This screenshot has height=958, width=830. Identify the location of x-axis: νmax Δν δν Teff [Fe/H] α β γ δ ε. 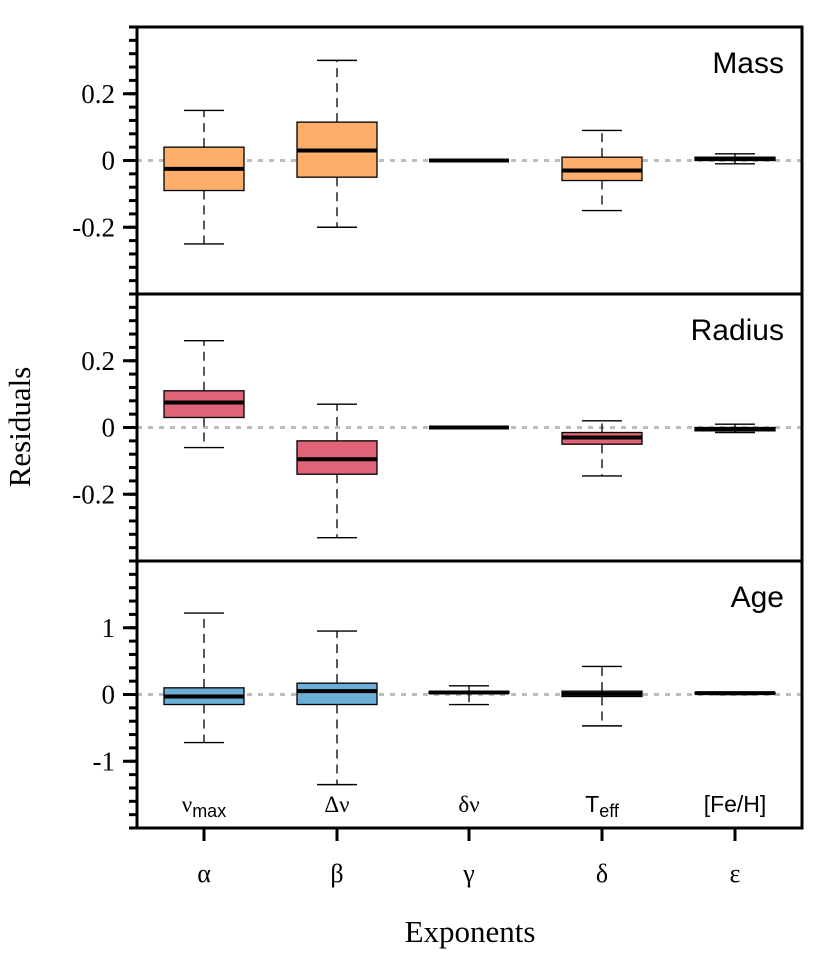
(474, 839).